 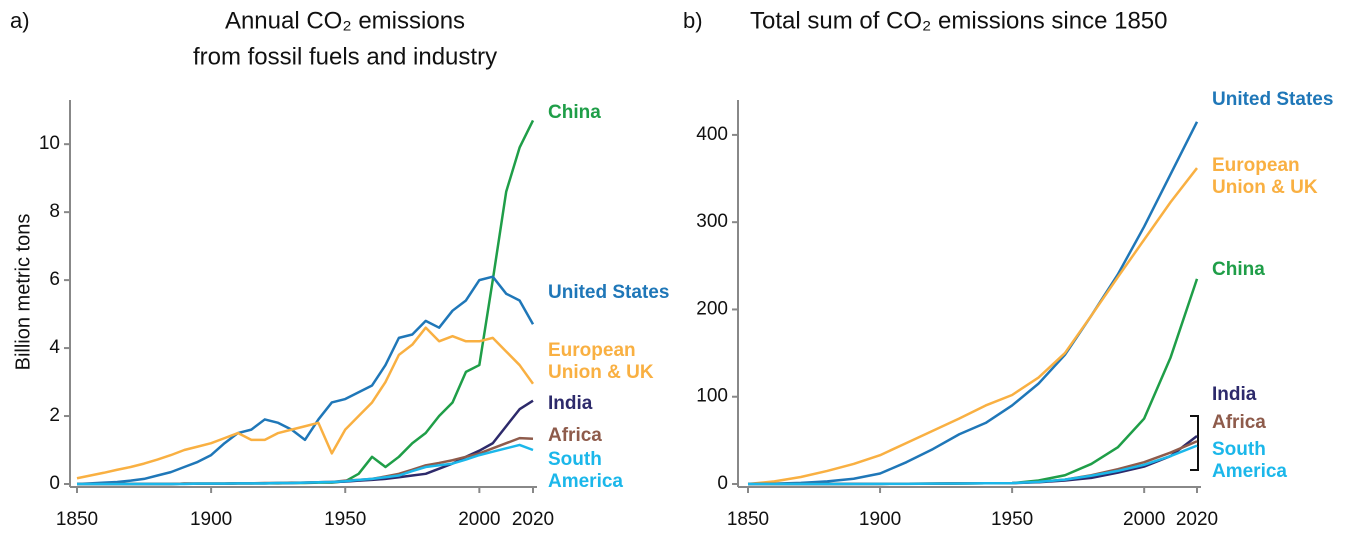 What do you see at coordinates (23, 292) in the screenshot?
I see `y-axis-label: Billion metric tons` at bounding box center [23, 292].